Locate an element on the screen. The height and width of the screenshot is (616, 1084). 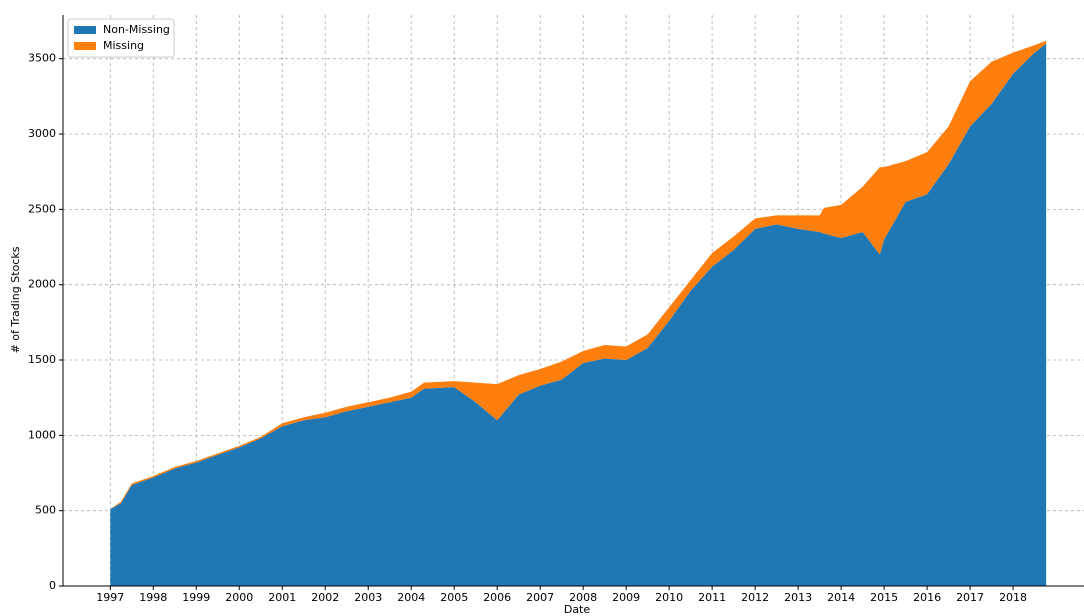
y-tick-label: 1500 is located at coordinates (42, 359).